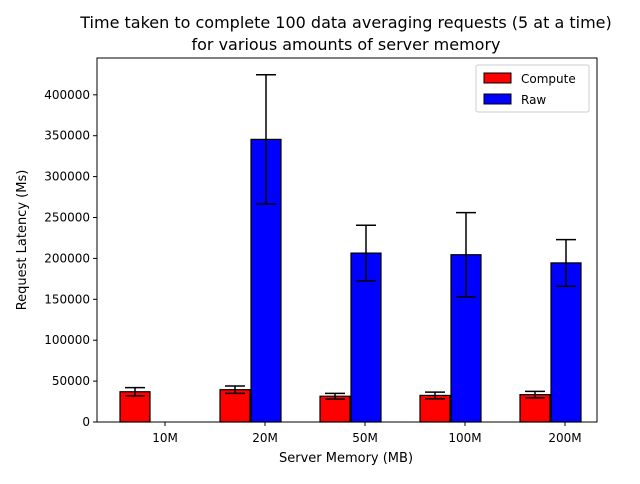  Describe the element at coordinates (22, 240) in the screenshot. I see `y-axis-label: Request Latency (Ms)` at that location.